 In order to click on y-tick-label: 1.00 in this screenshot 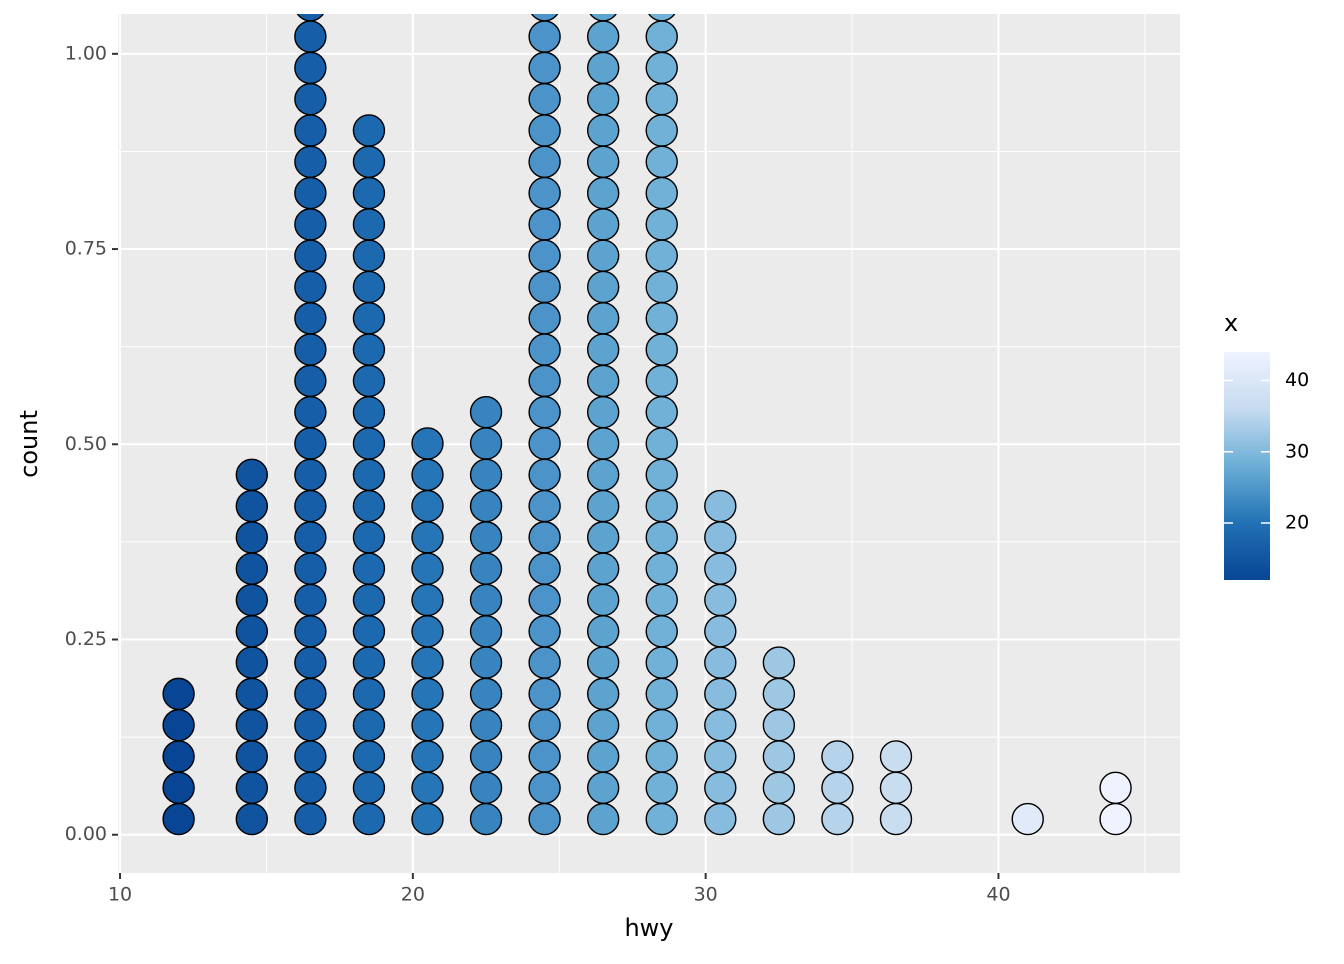, I will do `click(86, 53)`.